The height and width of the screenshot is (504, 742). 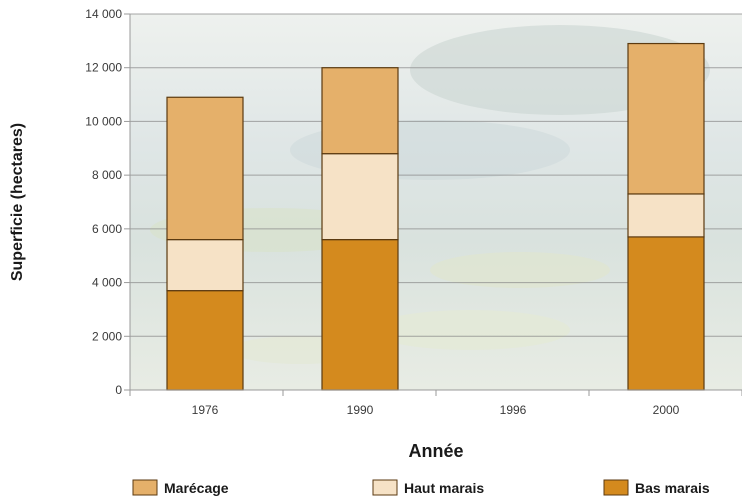 What do you see at coordinates (107, 175) in the screenshot?
I see `y-tick-label: 8 000` at bounding box center [107, 175].